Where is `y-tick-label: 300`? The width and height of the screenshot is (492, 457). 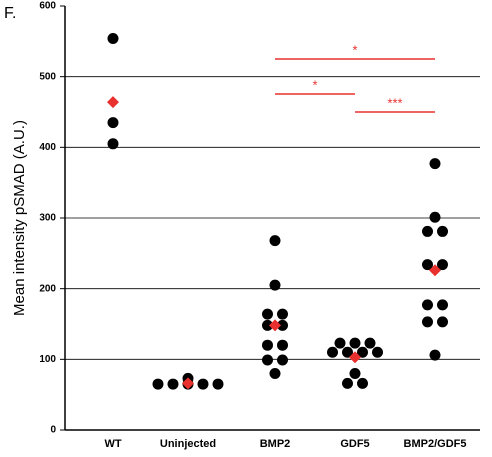 y-tick-label: 300 is located at coordinates (47, 218).